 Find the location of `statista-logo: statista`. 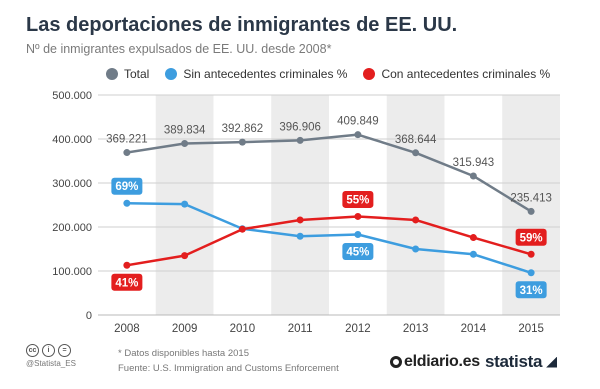

statista-logo: statista is located at coordinates (521, 362).